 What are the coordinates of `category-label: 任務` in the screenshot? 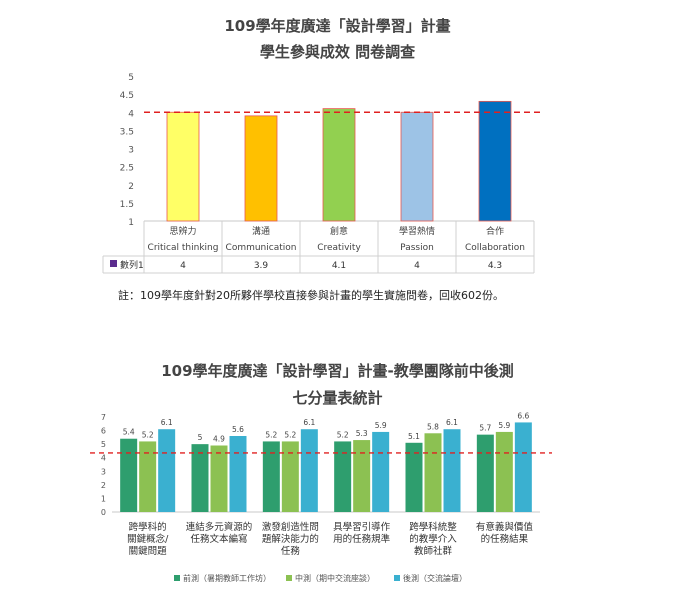 It's located at (291, 551).